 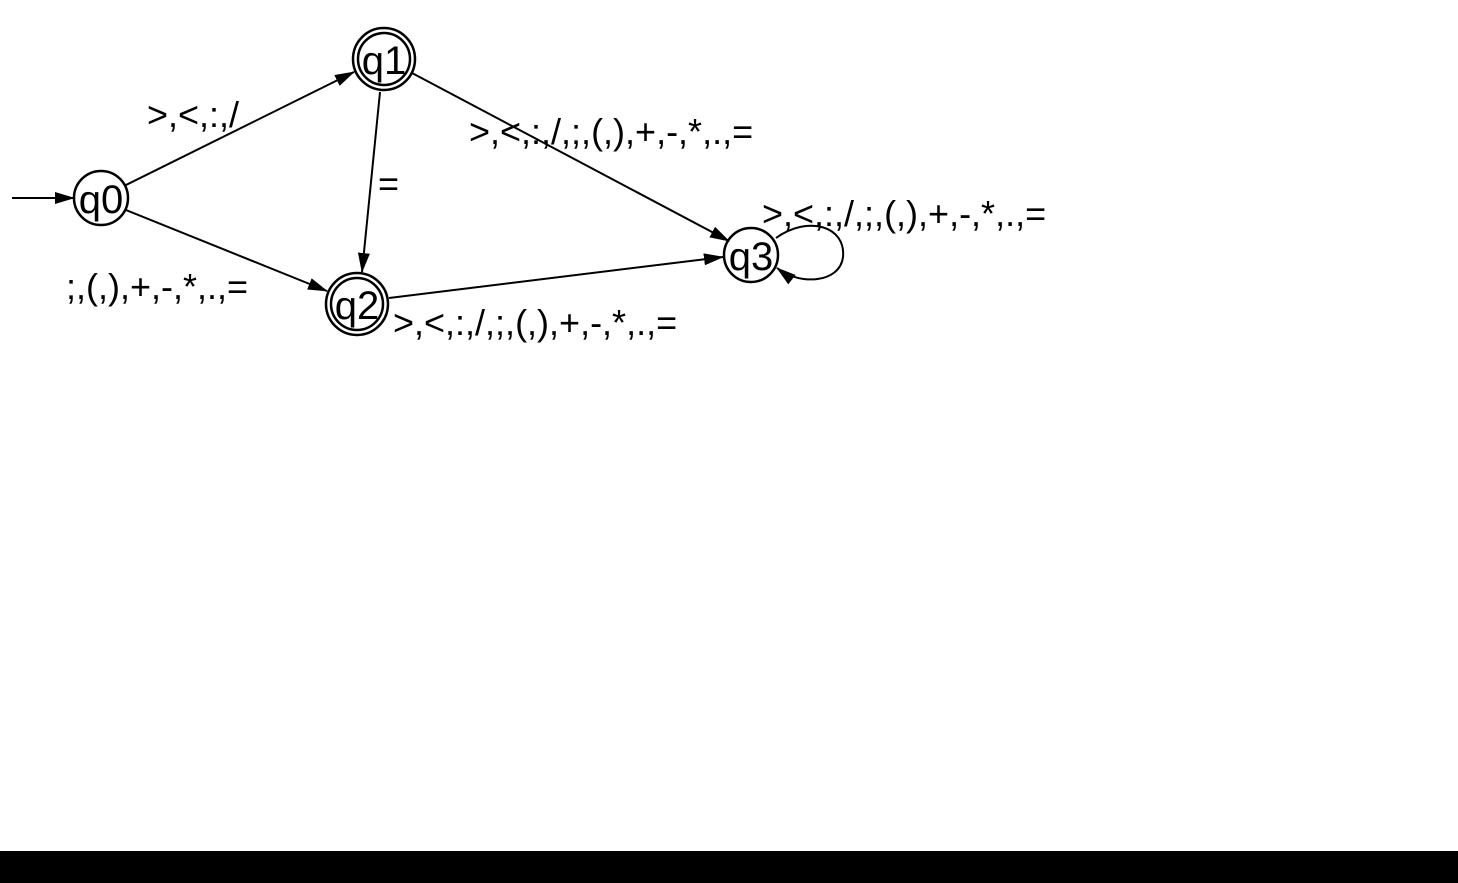 I want to click on label-q0-q2: ;,(,),+,-,*,.,=, so click(x=157, y=286).